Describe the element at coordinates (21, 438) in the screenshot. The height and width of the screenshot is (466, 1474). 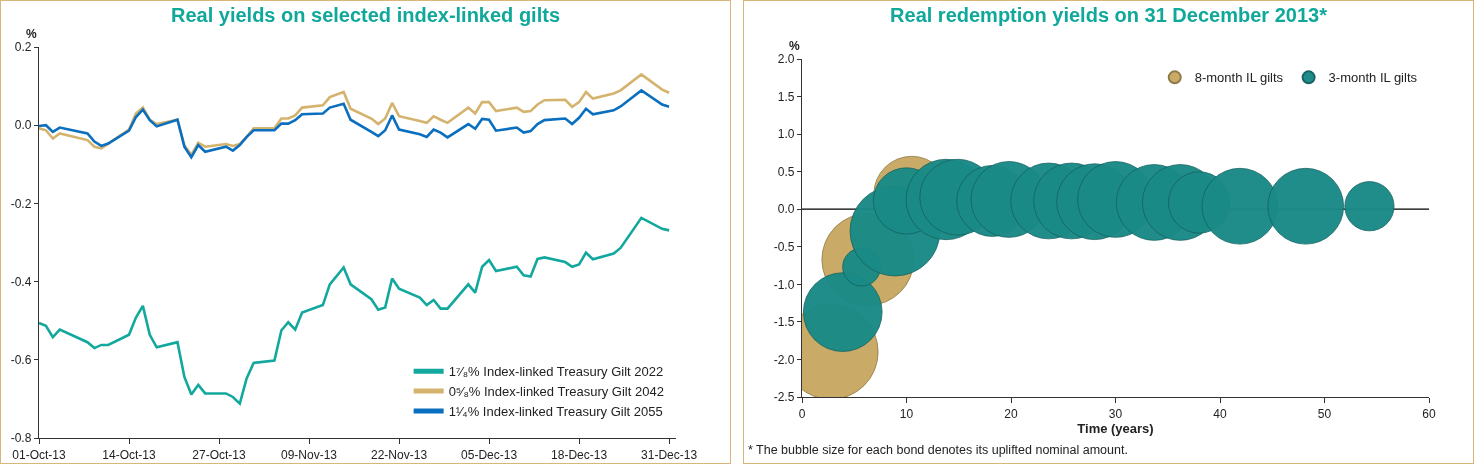
I see `y-tick-label: -0.8` at that location.